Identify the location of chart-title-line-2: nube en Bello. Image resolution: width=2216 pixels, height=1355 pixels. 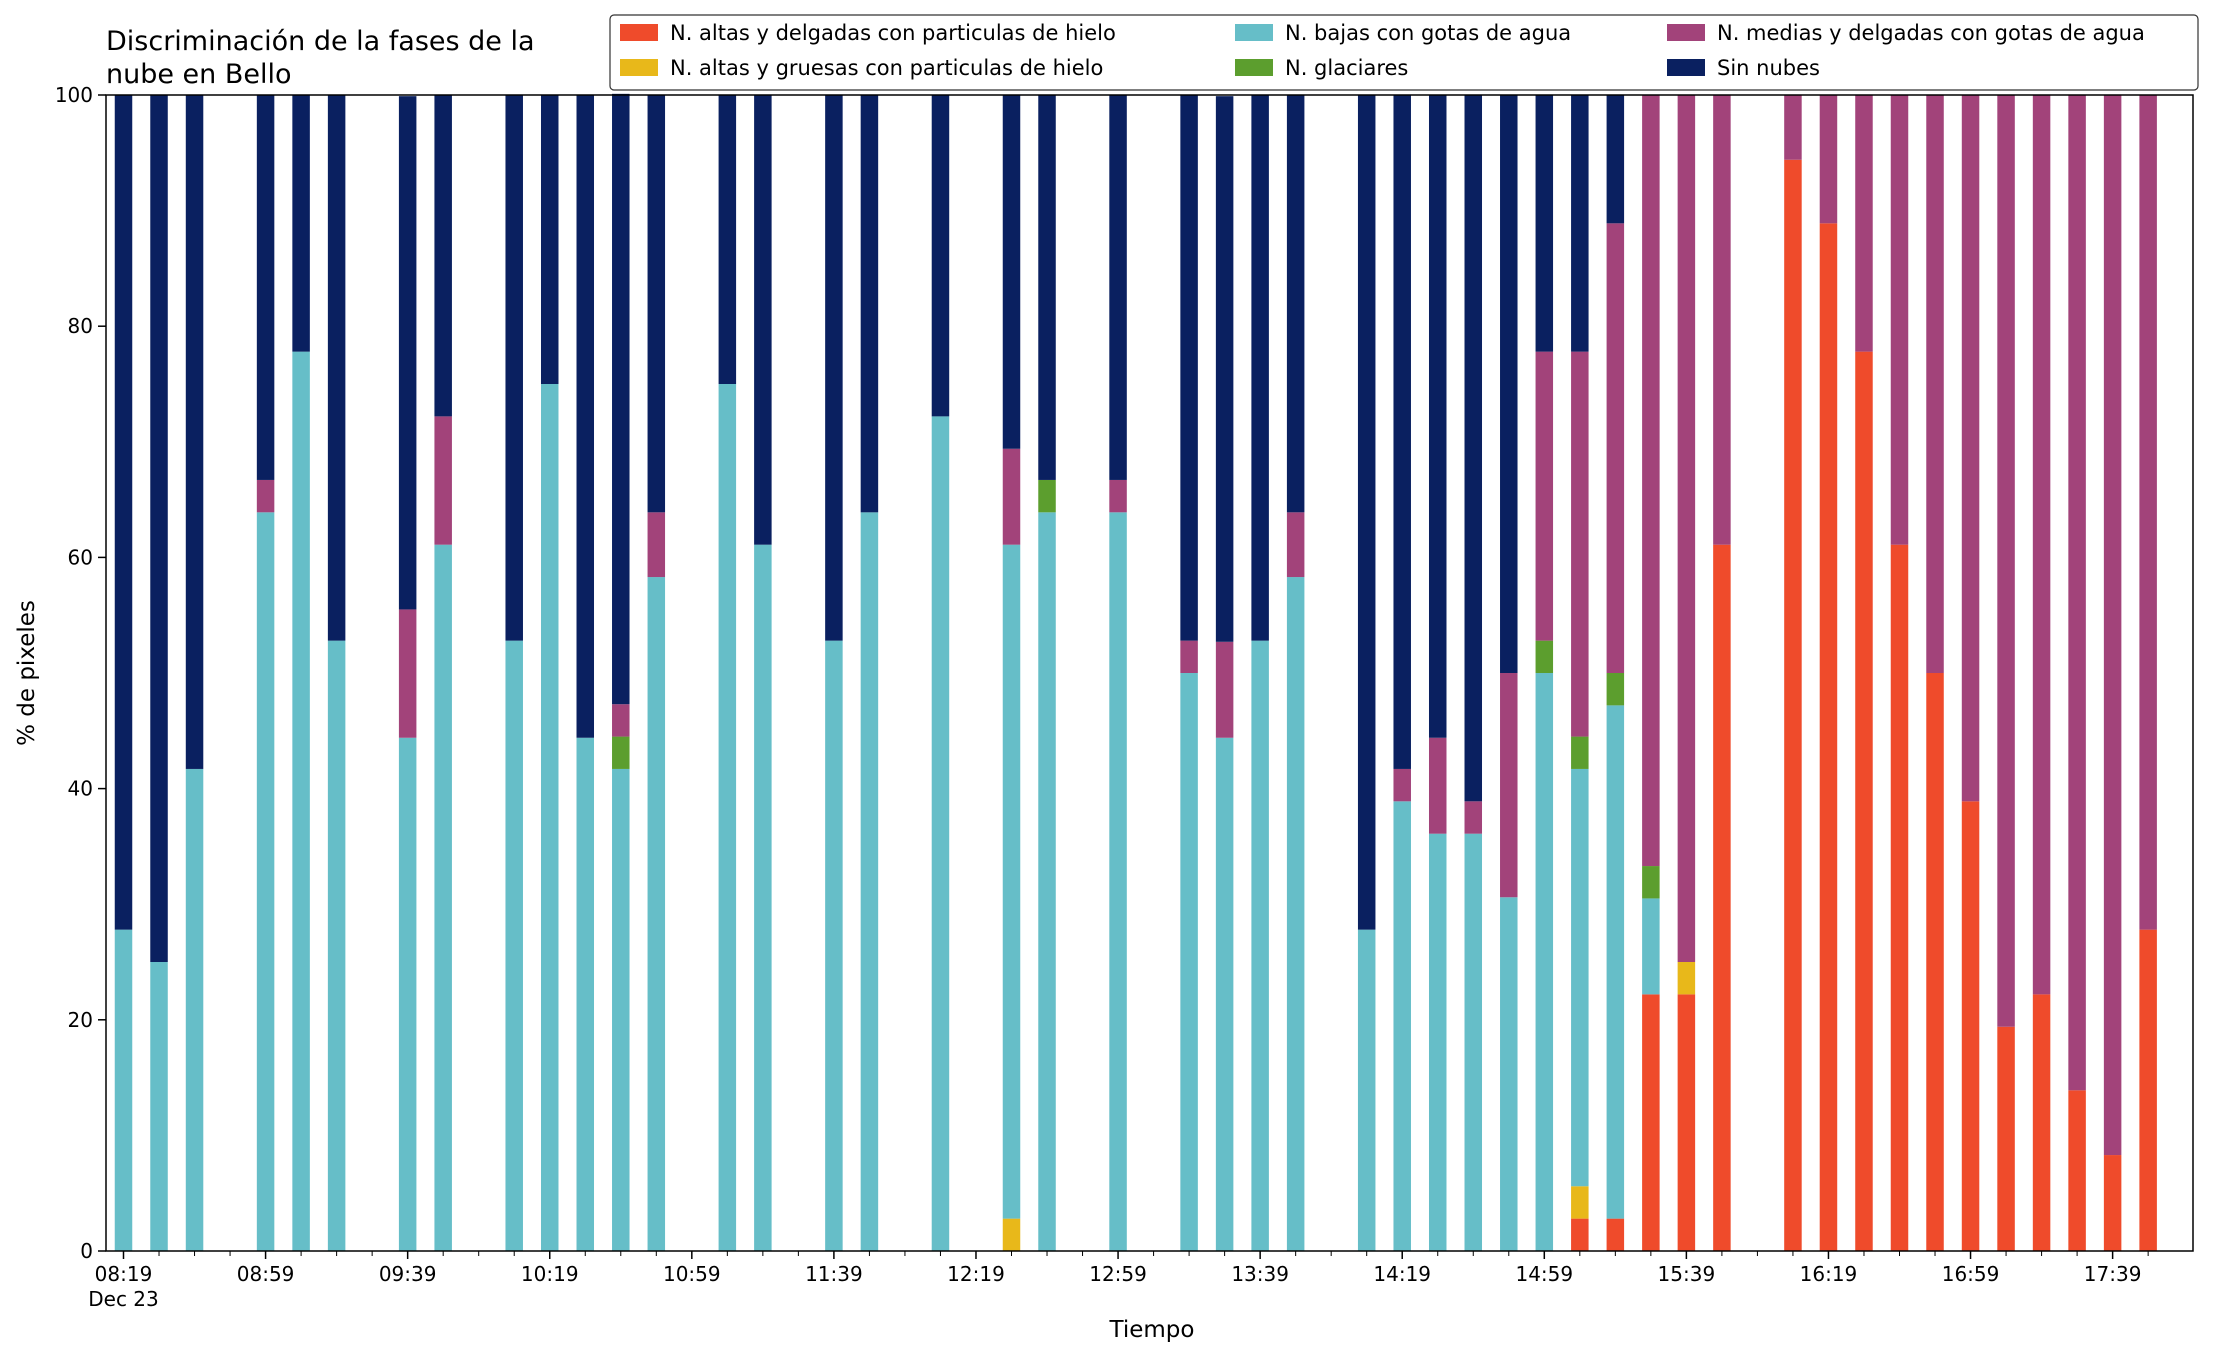
(199, 74).